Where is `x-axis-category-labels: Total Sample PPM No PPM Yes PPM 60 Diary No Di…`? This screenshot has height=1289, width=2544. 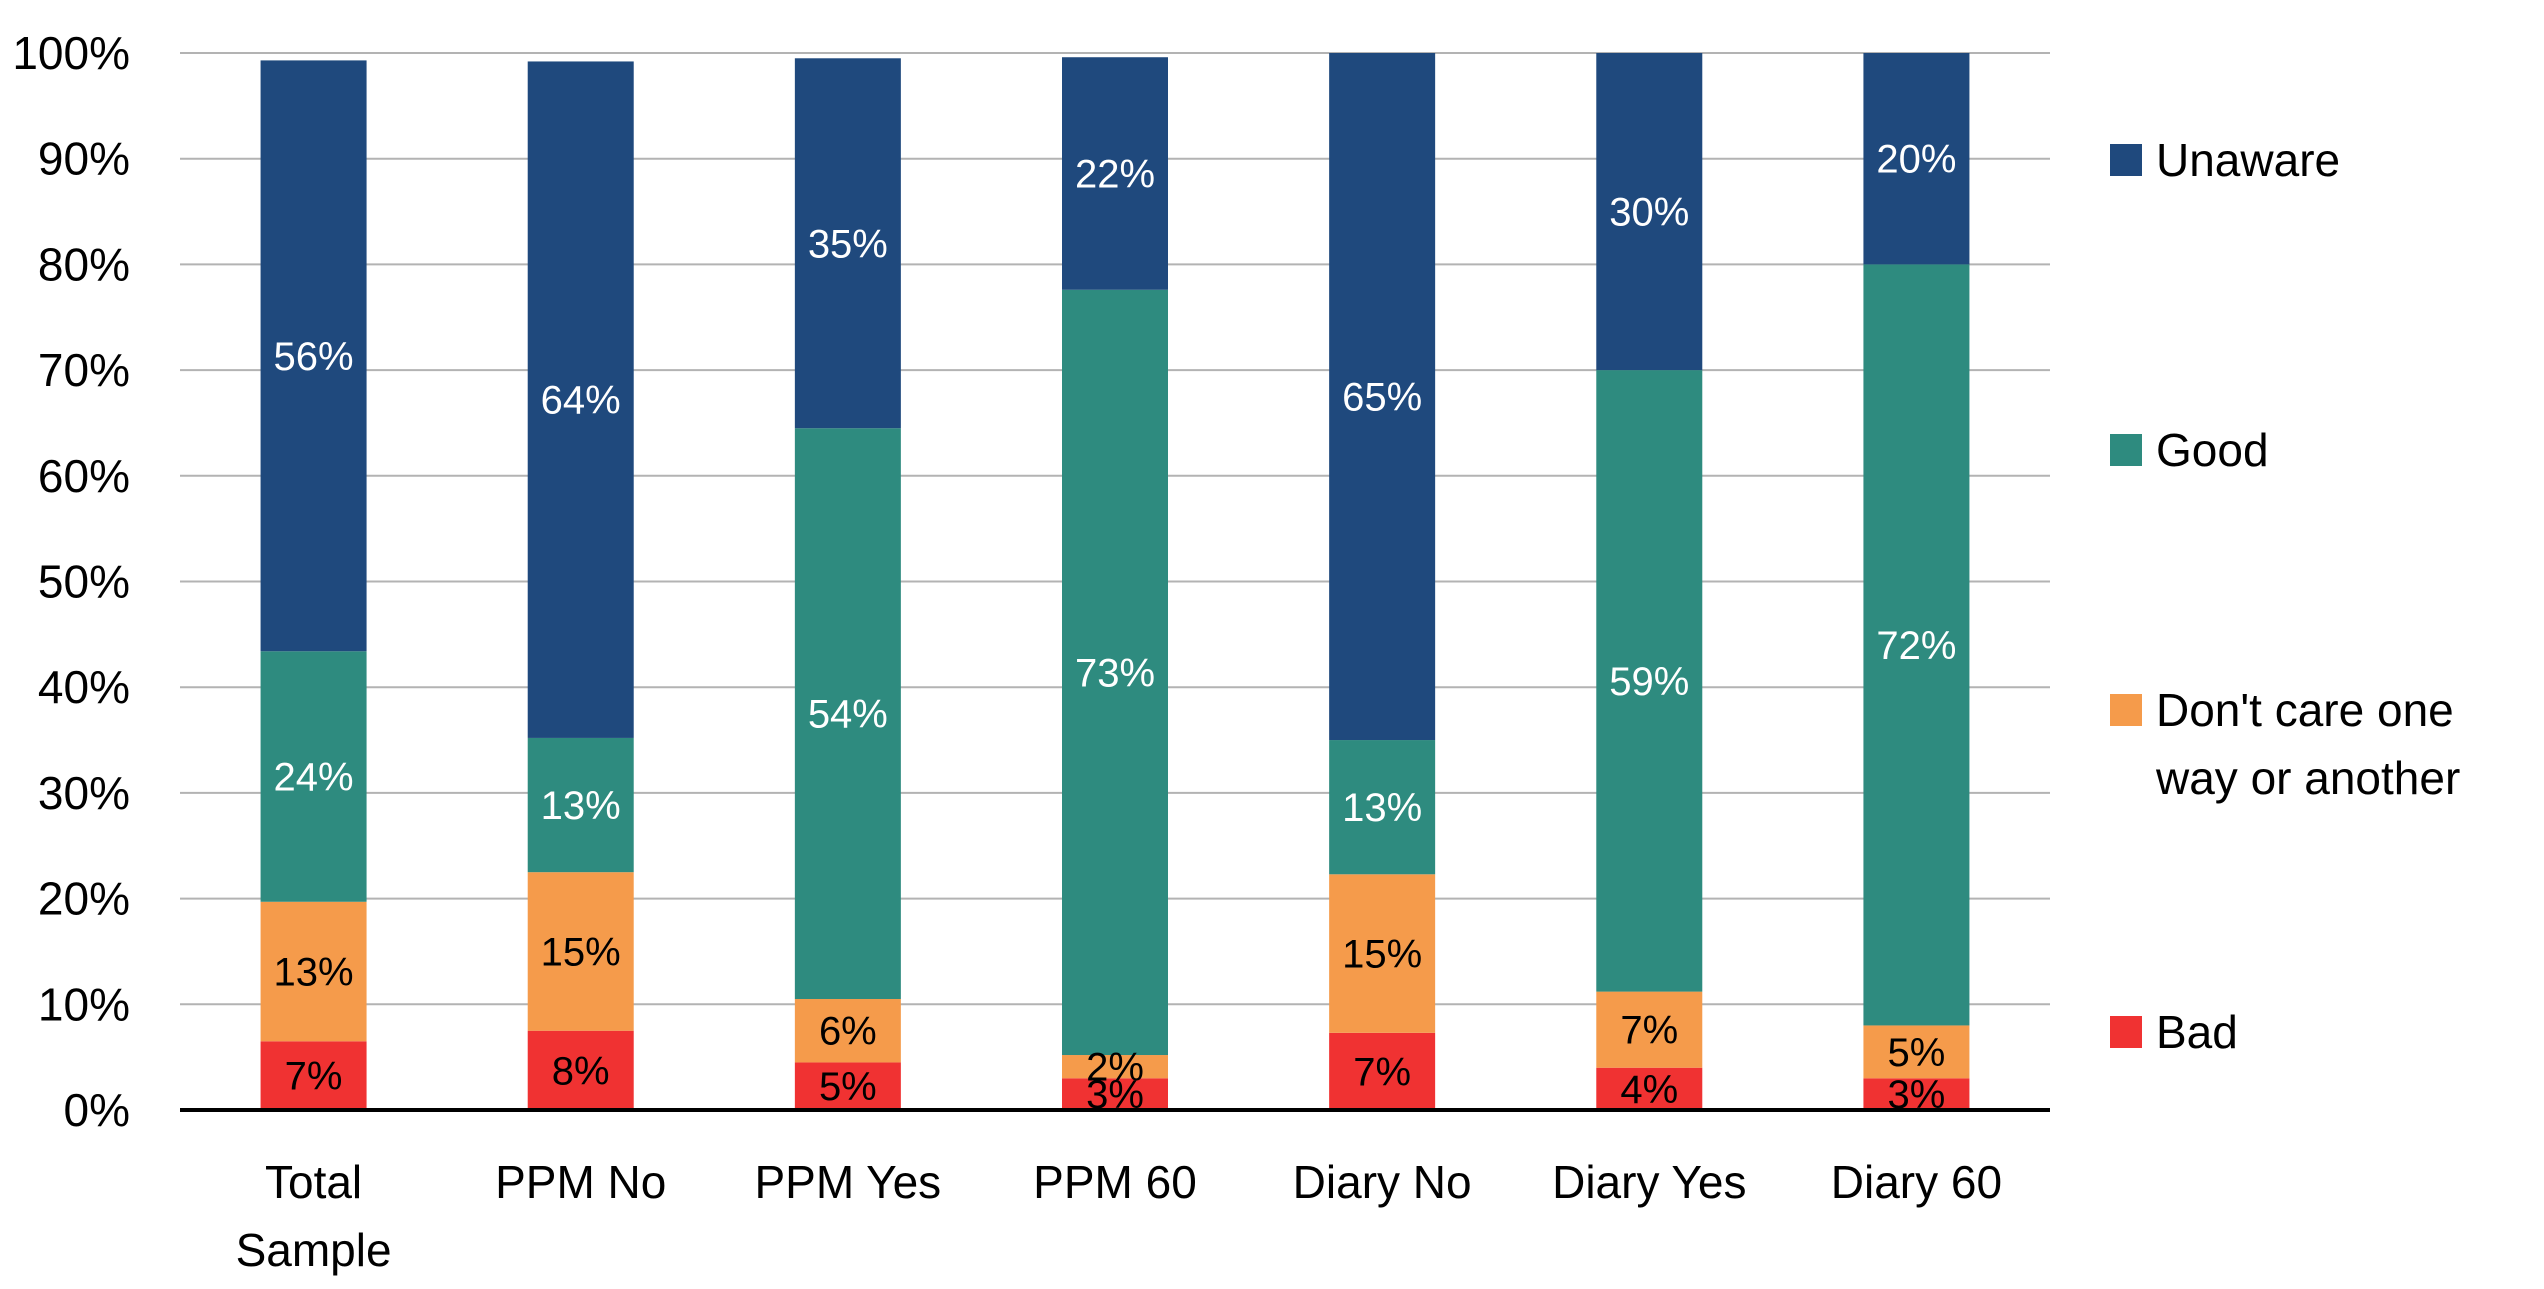
x-axis-category-labels: Total Sample PPM No PPM Yes PPM 60 Diary No Di… is located at coordinates (1119, 1216).